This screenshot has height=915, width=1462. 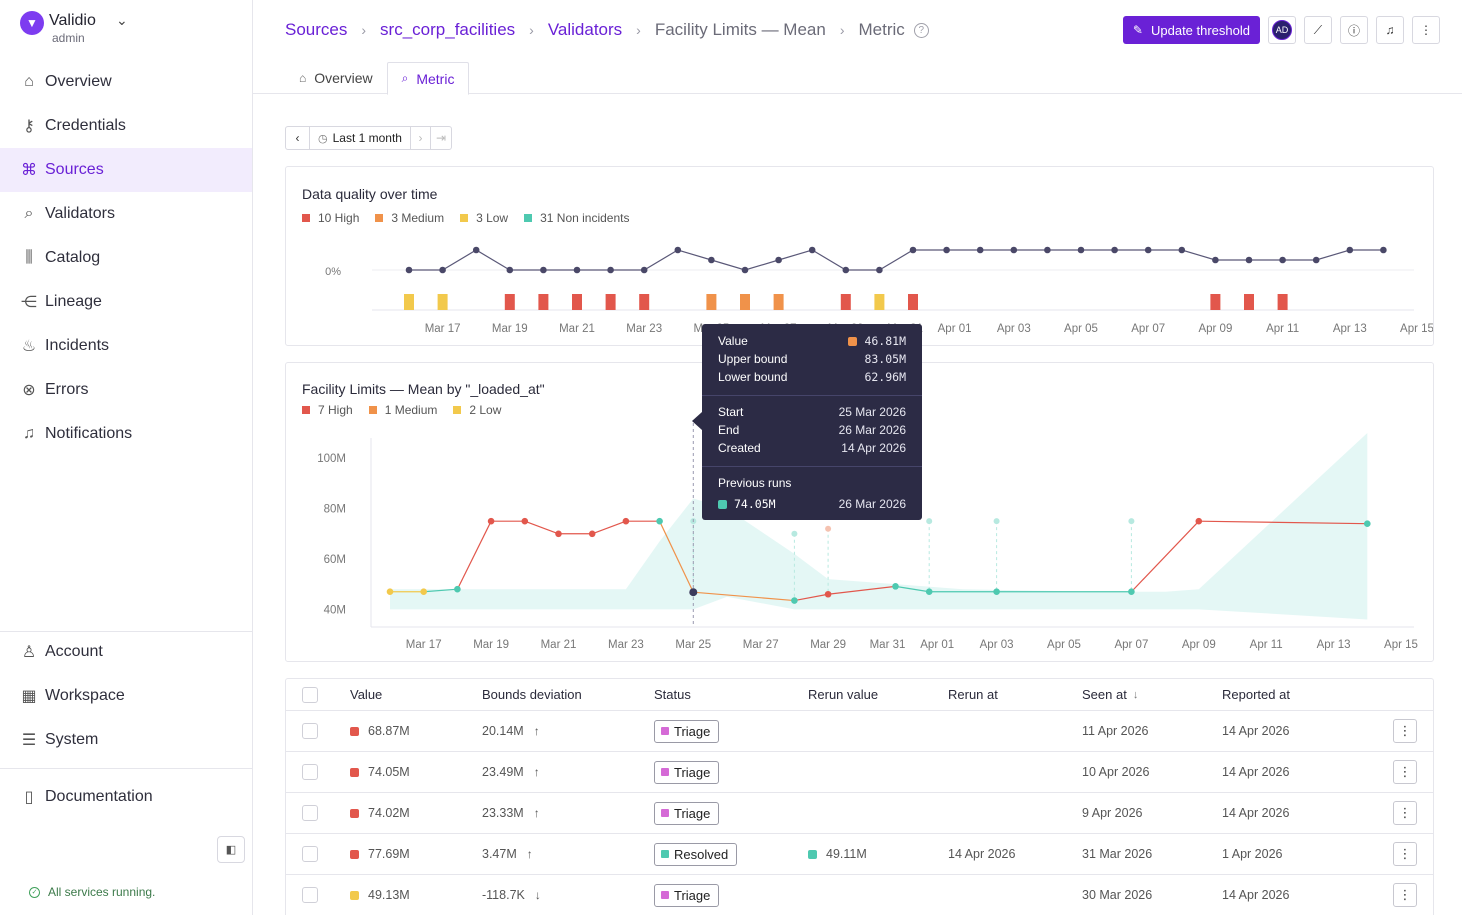 I want to click on update-threshold-button: ✎ Update threshold, so click(x=1191, y=30).